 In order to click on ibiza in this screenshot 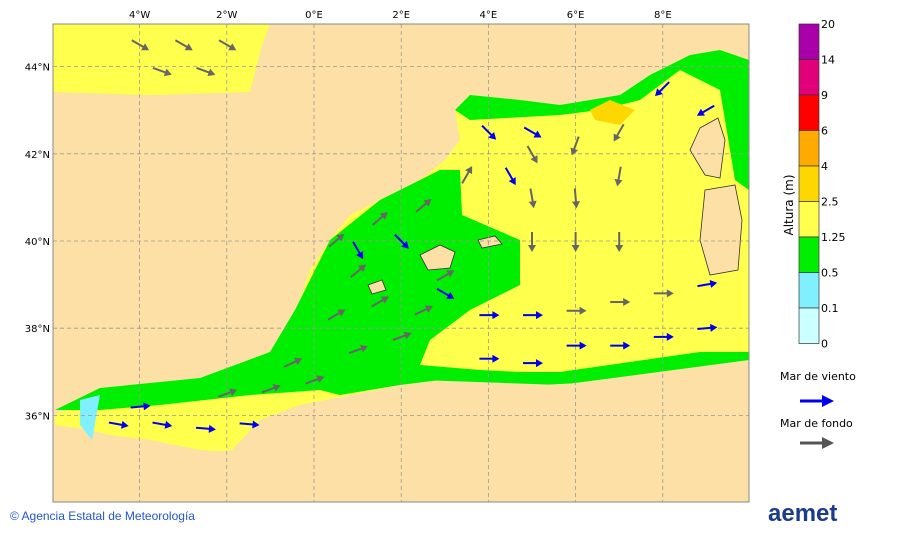, I will do `click(377, 287)`.